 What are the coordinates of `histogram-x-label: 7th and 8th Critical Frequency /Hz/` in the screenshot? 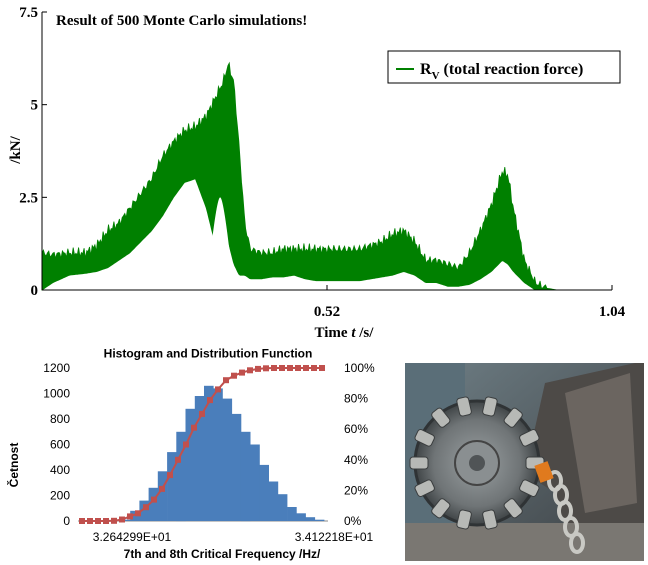 It's located at (222, 554).